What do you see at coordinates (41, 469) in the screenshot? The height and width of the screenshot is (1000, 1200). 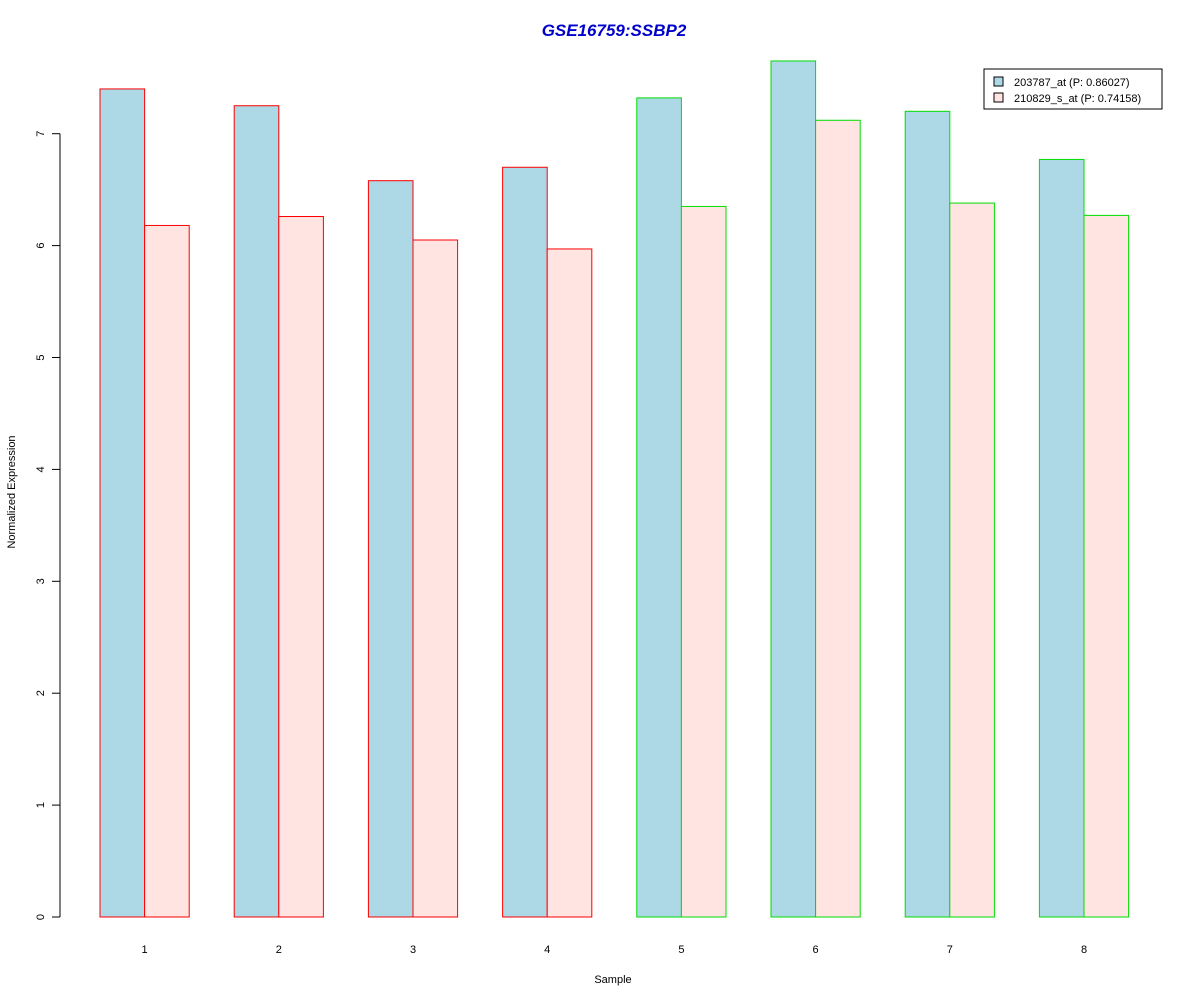 I see `y-tick-label: 4` at bounding box center [41, 469].